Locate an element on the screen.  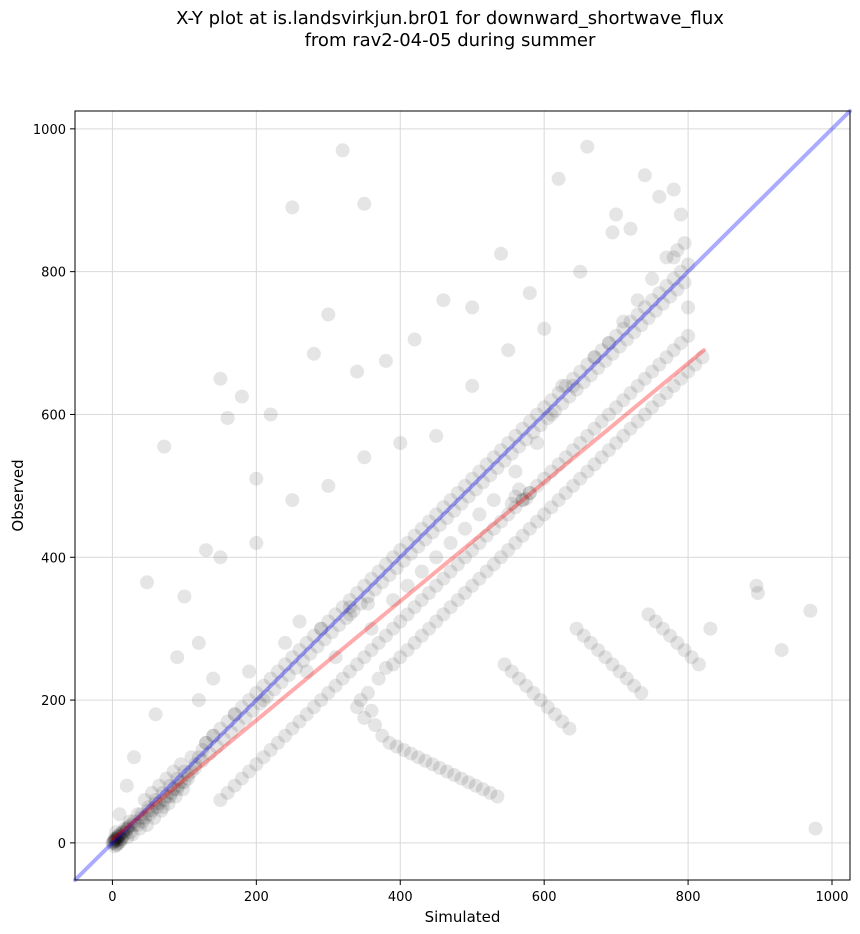
x-tick-label: 1000 is located at coordinates (831, 897).